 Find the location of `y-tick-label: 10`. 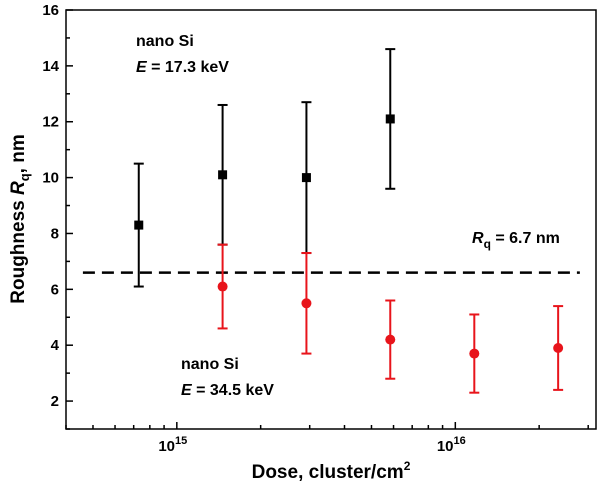

y-tick-label: 10 is located at coordinates (50, 178).